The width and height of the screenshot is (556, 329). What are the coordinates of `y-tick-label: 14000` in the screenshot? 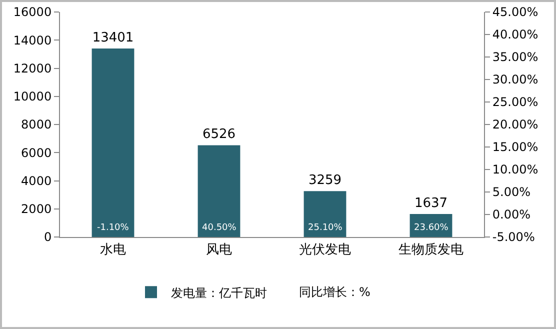 It's located at (32, 40).